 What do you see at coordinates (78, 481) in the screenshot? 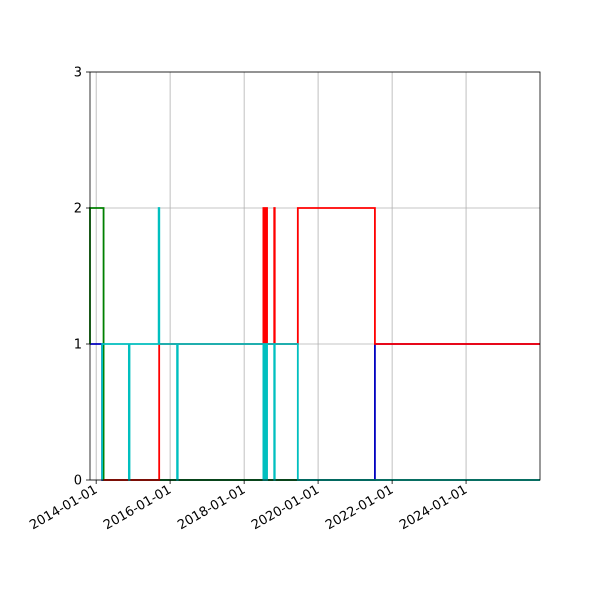
I see `y-tick-label: 0` at bounding box center [78, 481].